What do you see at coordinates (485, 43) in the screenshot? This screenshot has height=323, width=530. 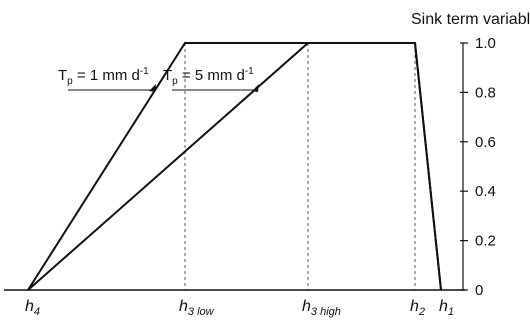 I see `y-tick-label: 1.0` at bounding box center [485, 43].